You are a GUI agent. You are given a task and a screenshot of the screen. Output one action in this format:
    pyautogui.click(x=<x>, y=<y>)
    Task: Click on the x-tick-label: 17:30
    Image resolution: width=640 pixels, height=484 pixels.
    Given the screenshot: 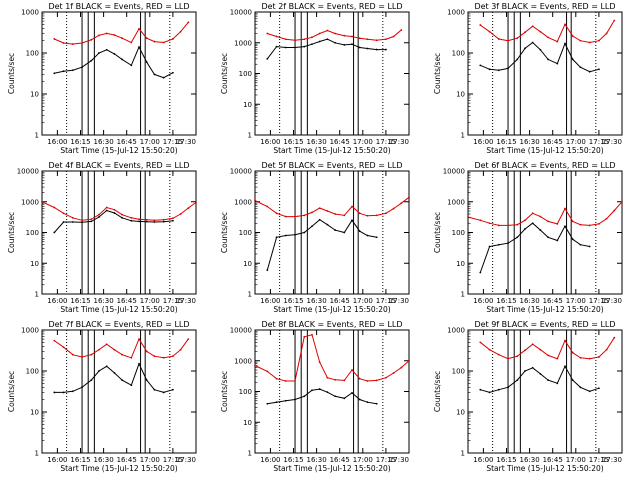 What is the action you would take?
    pyautogui.click(x=612, y=460)
    